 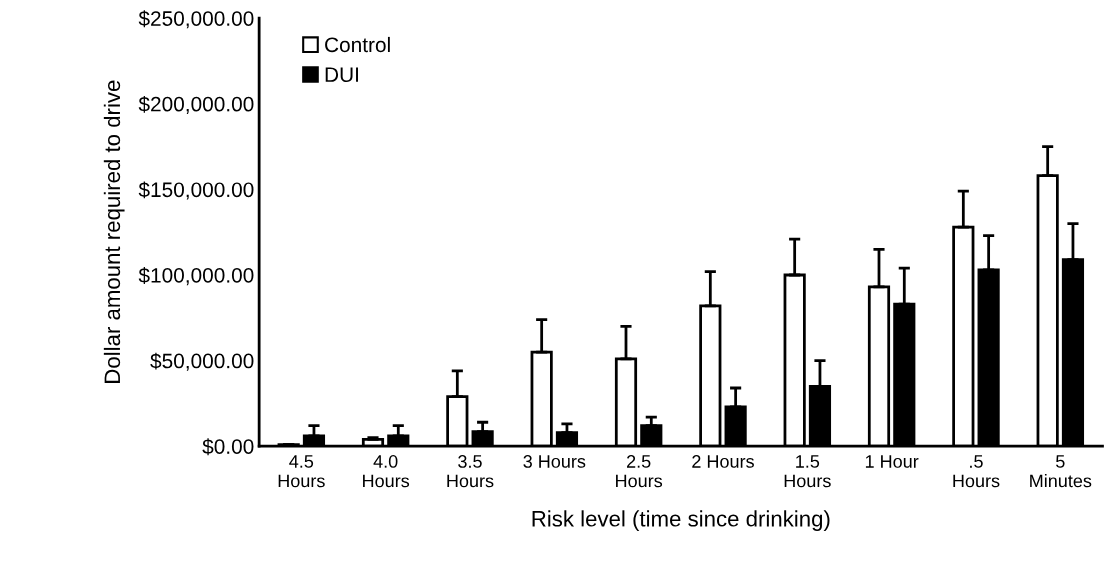 I want to click on legend-label: DUI, so click(x=341, y=75).